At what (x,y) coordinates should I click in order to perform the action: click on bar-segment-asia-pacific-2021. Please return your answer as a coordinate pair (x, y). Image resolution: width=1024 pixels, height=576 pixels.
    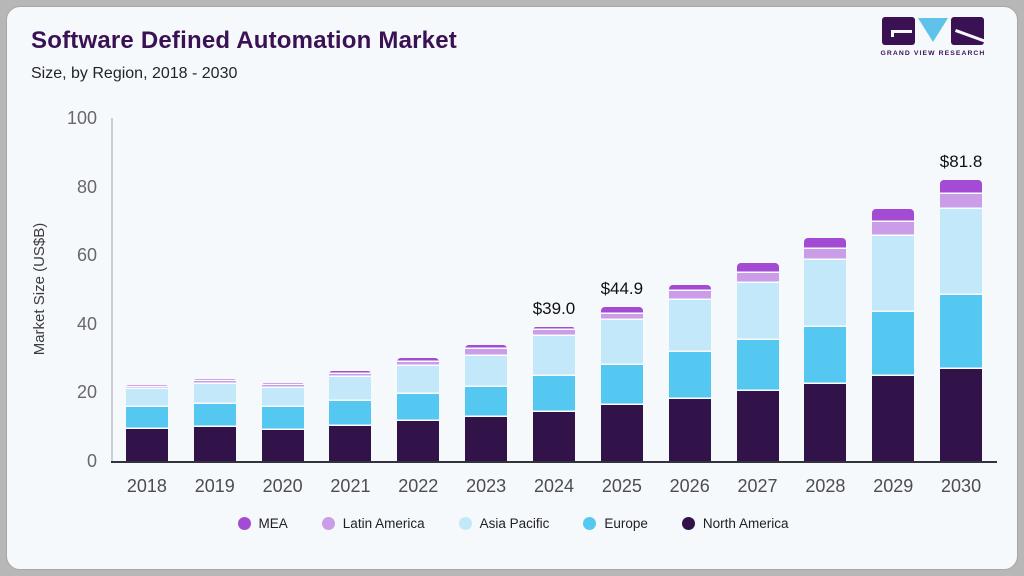
    Looking at the image, I should click on (350, 389).